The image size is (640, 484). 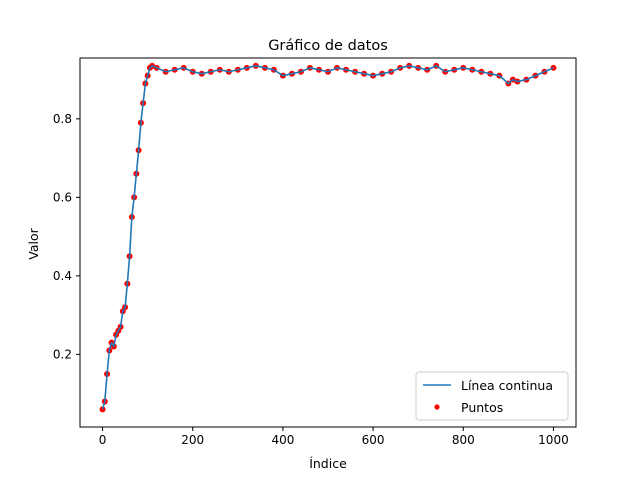 I want to click on x-tick-label: 800, so click(x=463, y=440).